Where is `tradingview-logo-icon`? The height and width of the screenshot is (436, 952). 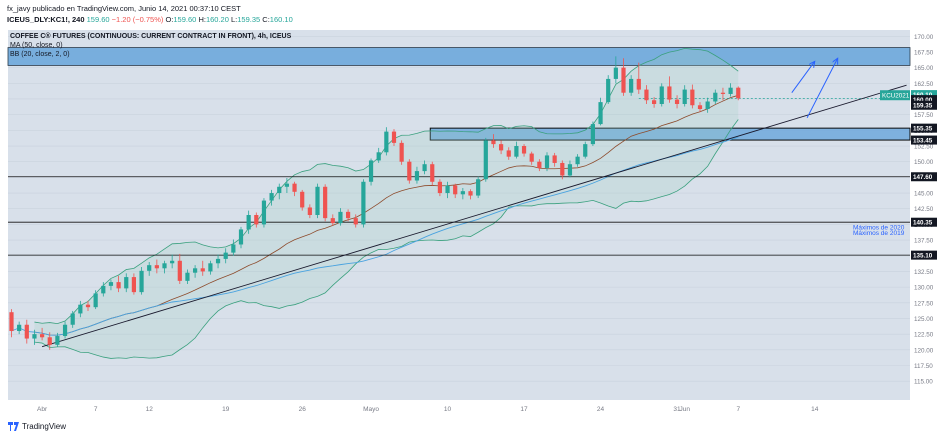
tradingview-logo-icon is located at coordinates (13, 426).